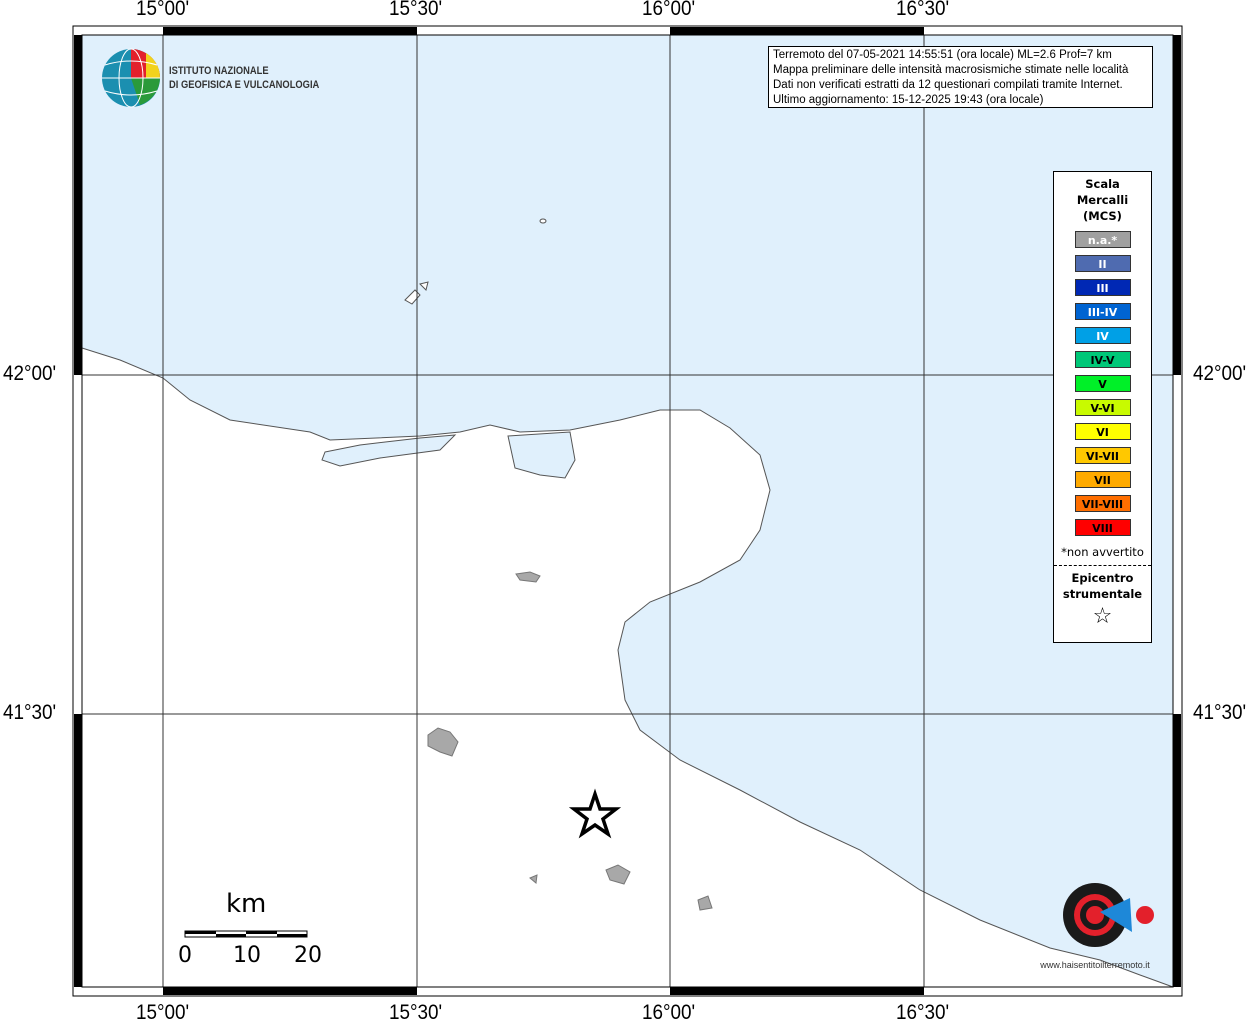  I want to click on pianosa-island, so click(543, 221).